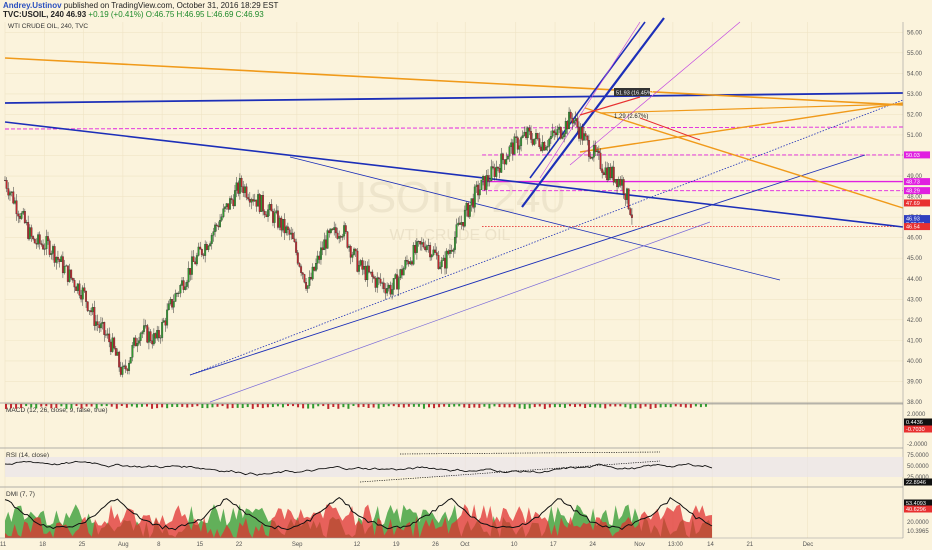 The height and width of the screenshot is (550, 932). I want to click on price-tick-label: 40.00, so click(915, 362).